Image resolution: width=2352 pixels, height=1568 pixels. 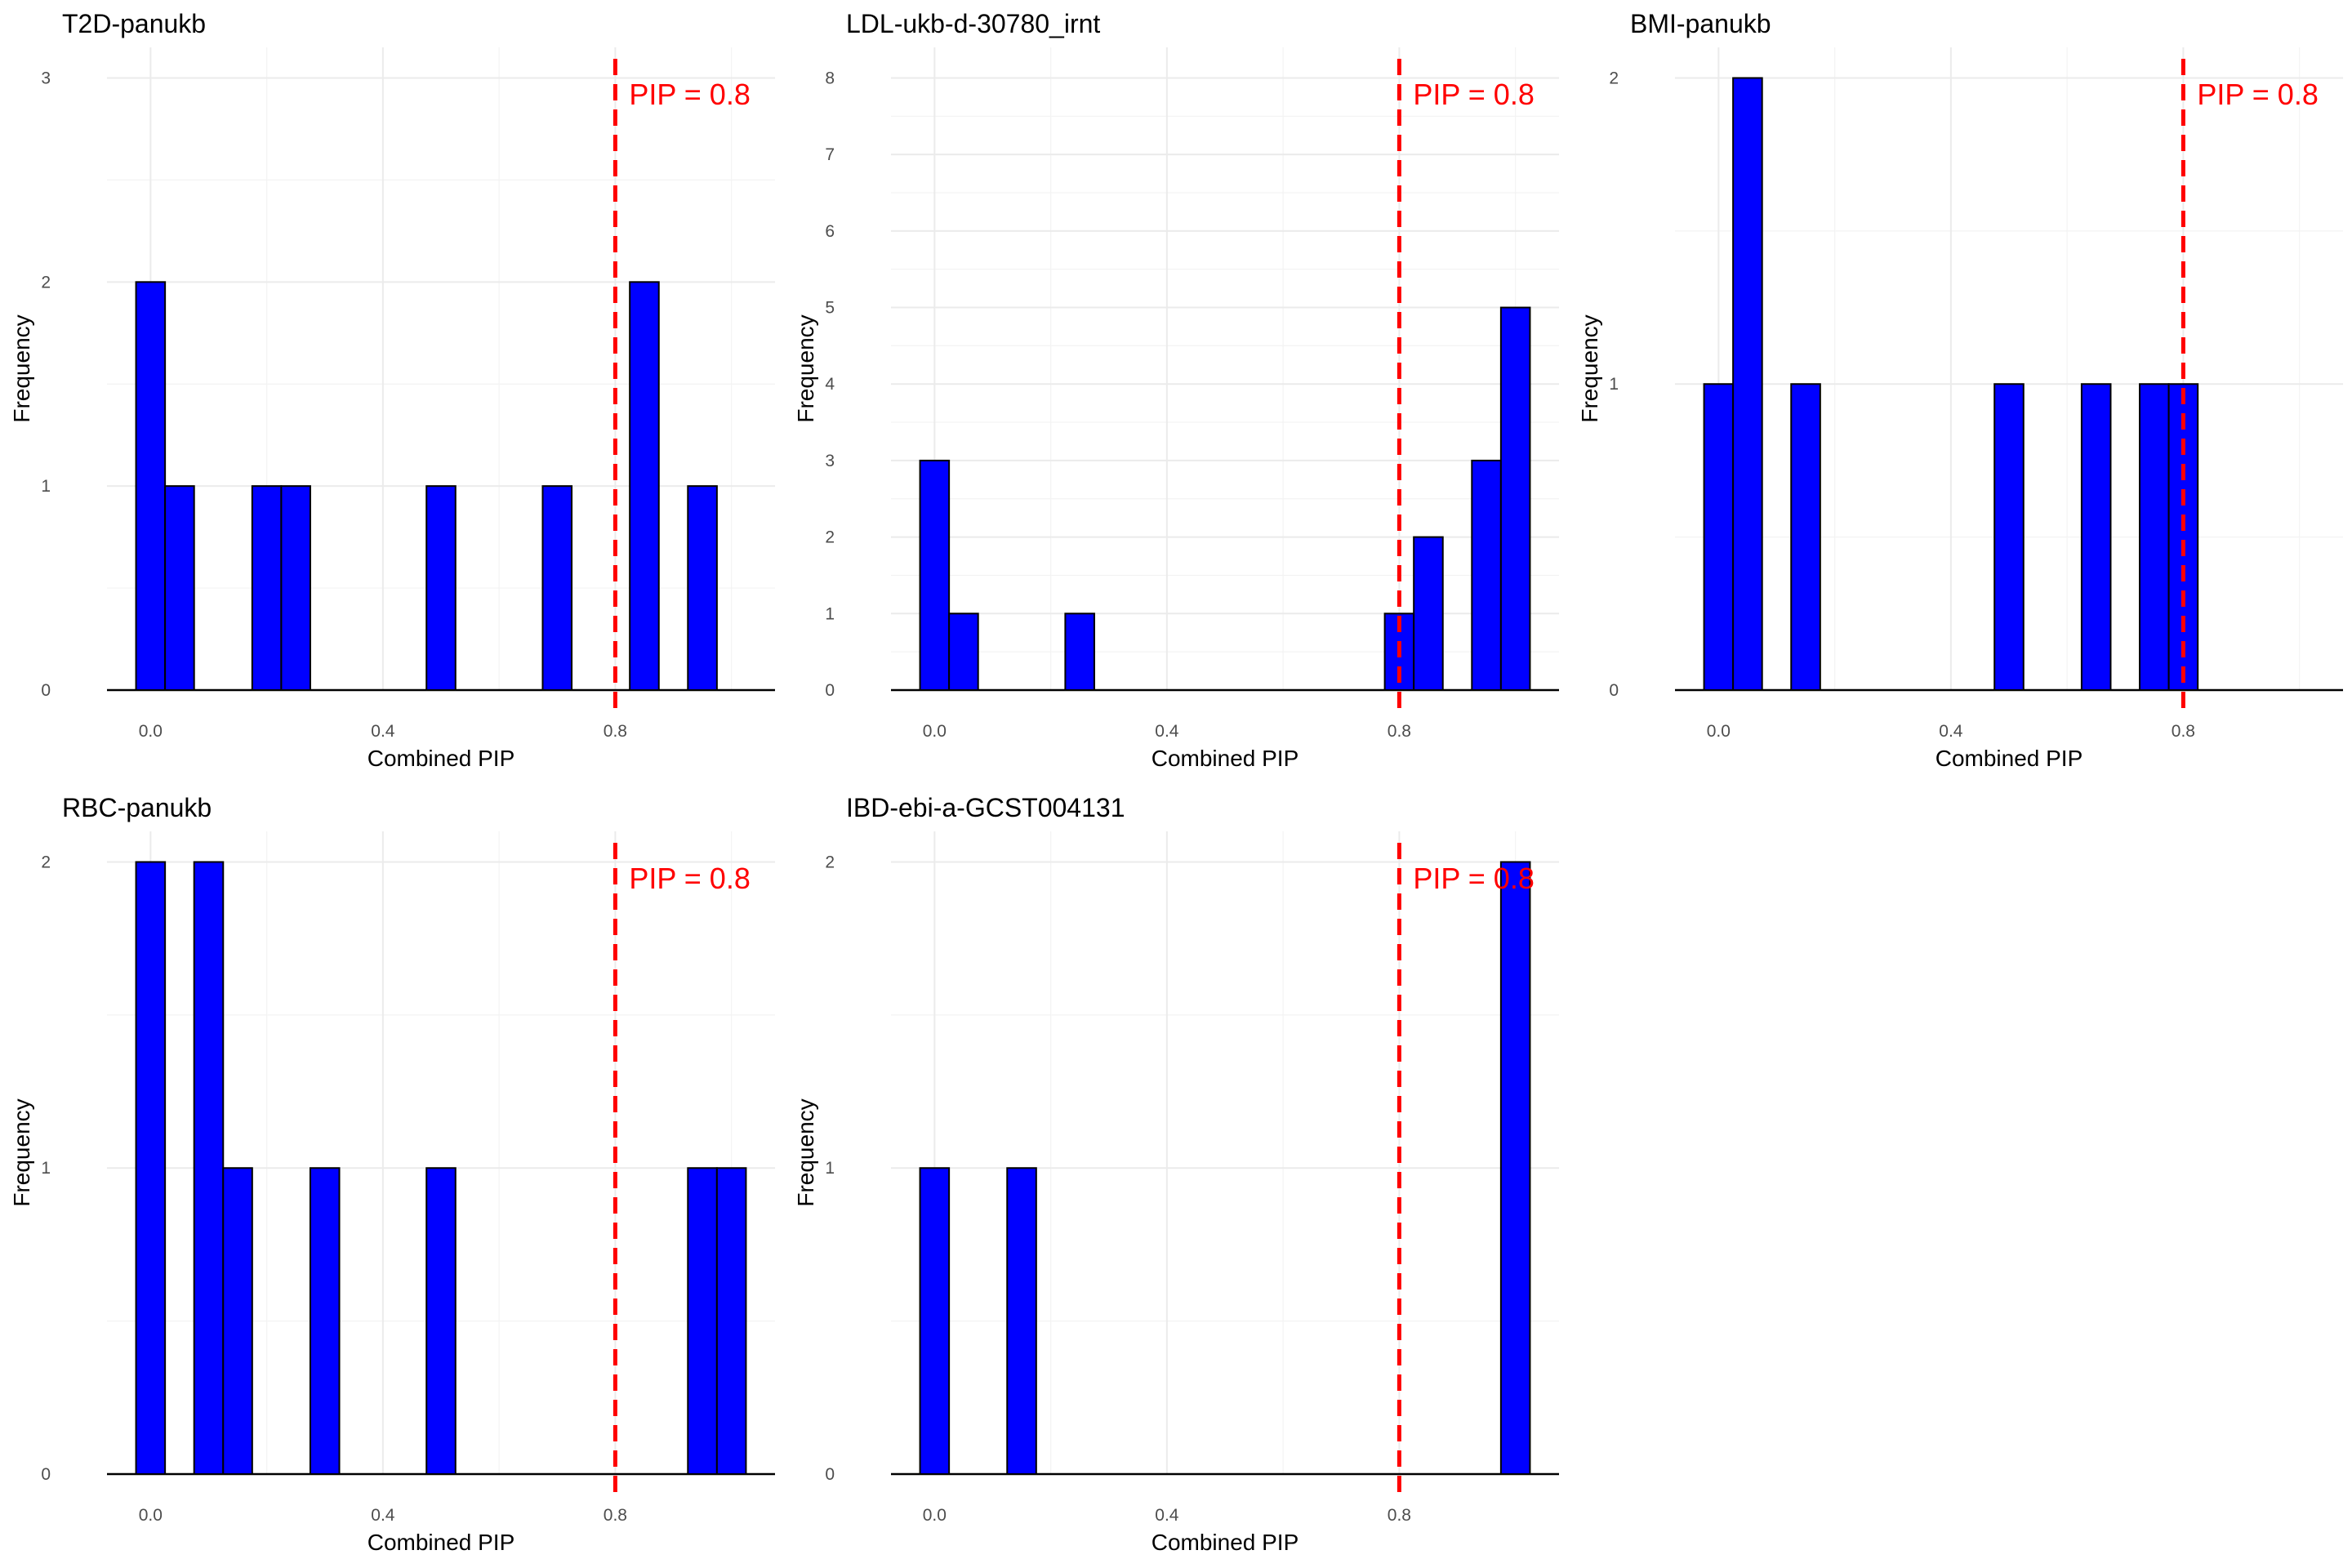 What do you see at coordinates (134, 23) in the screenshot?
I see `panel-title: T2D-panukb` at bounding box center [134, 23].